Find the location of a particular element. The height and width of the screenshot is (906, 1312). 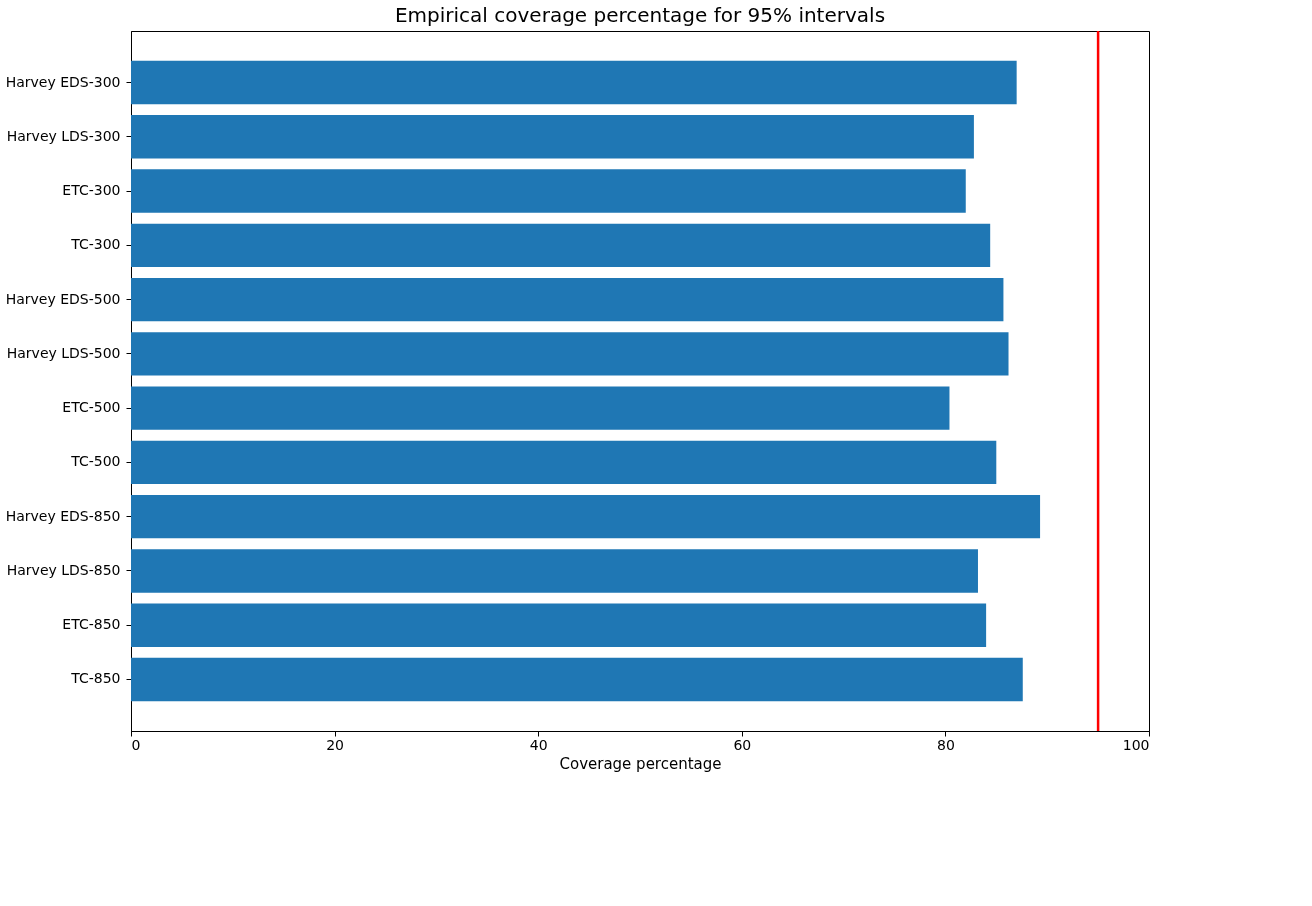

y-tick-label: TC-500 is located at coordinates (95, 461).